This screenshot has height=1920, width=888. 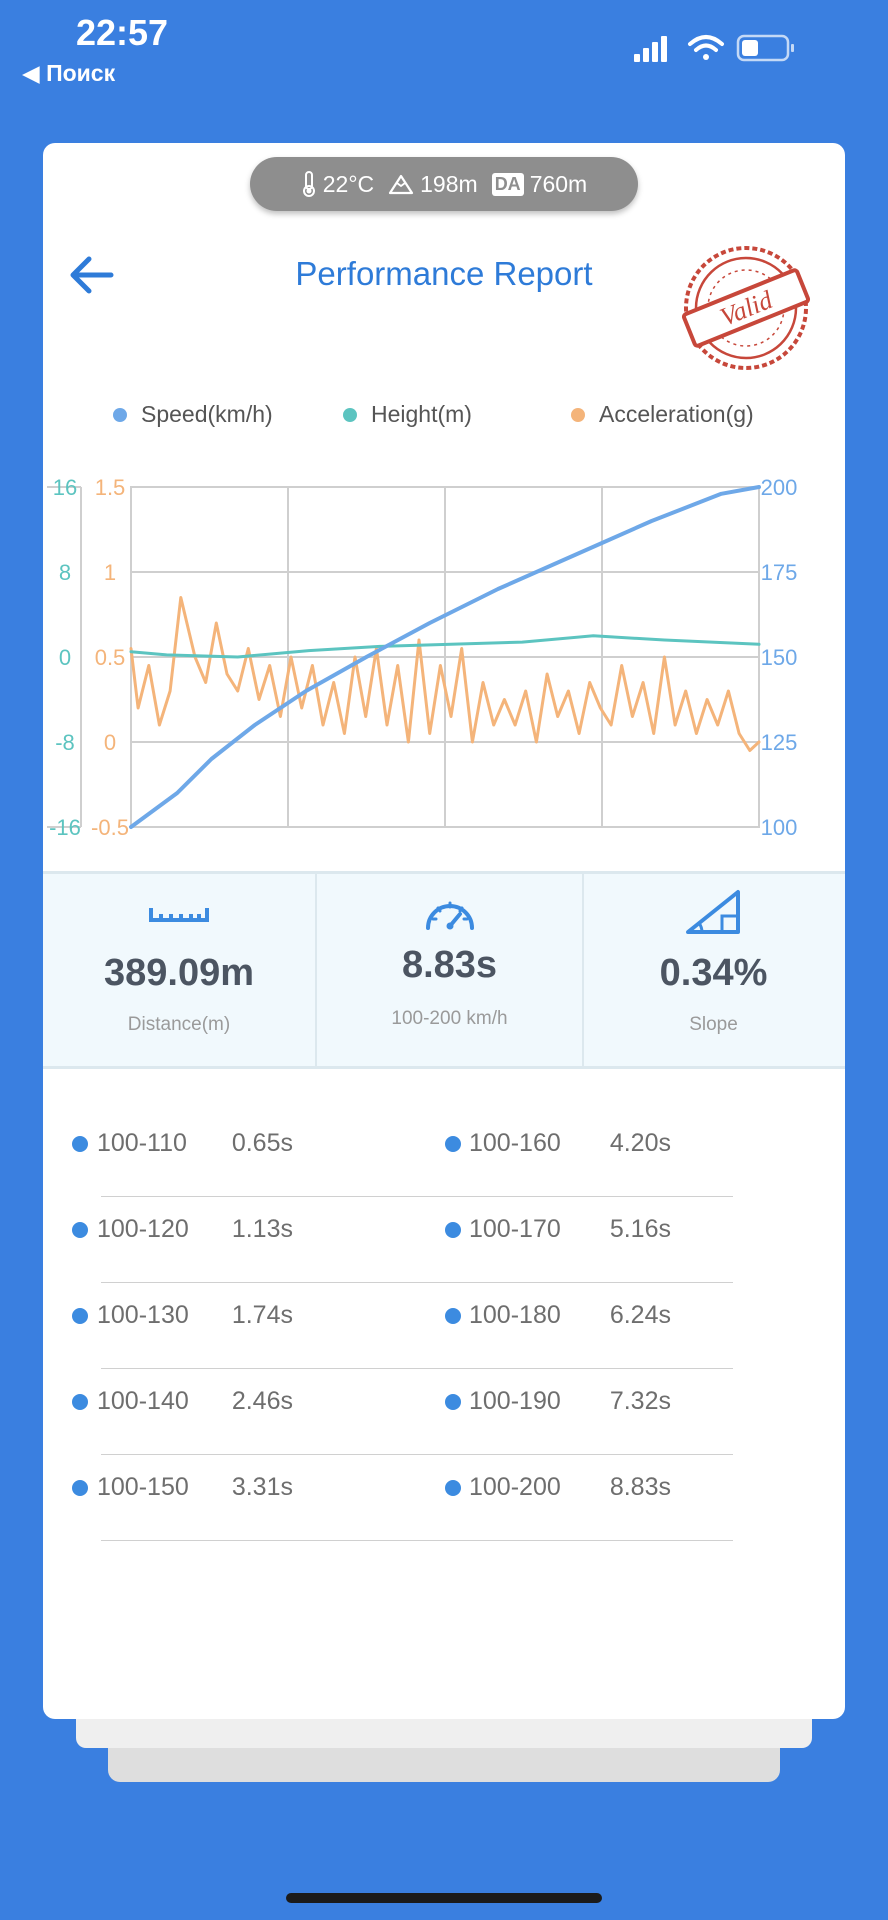 I want to click on split-item-left: 100-130 1.74s, so click(x=444, y=1316).